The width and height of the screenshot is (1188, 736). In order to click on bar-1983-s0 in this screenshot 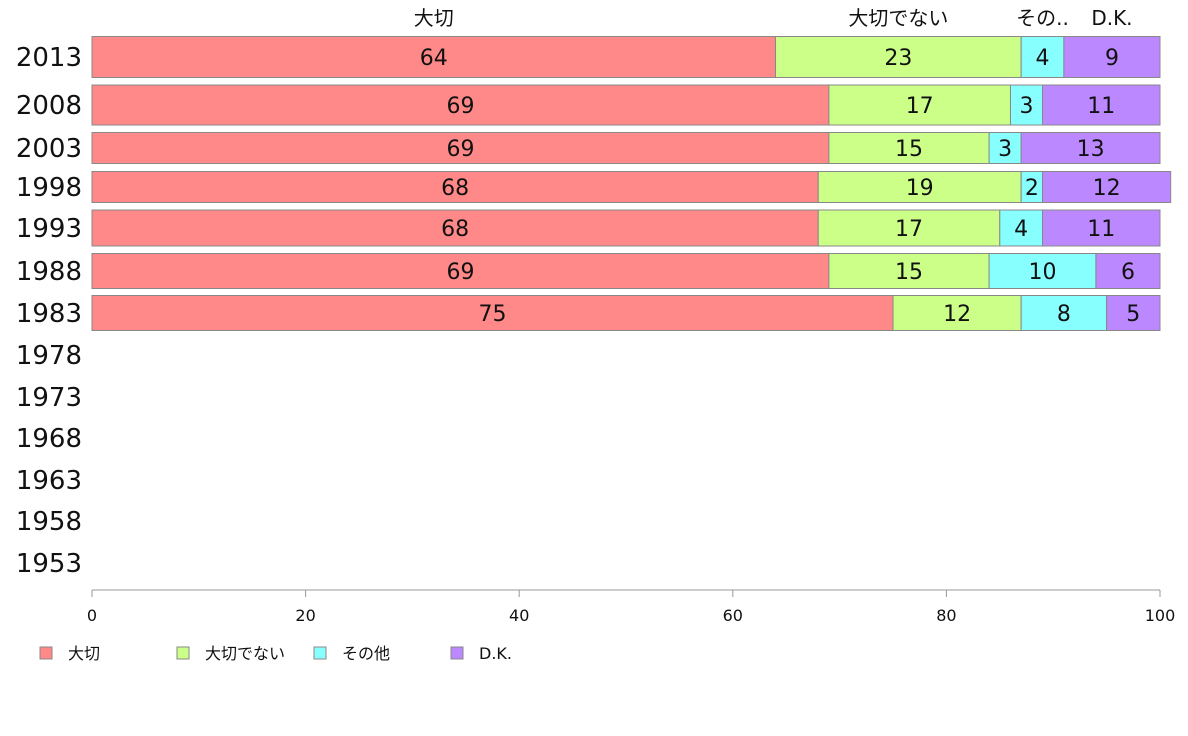, I will do `click(492, 313)`.